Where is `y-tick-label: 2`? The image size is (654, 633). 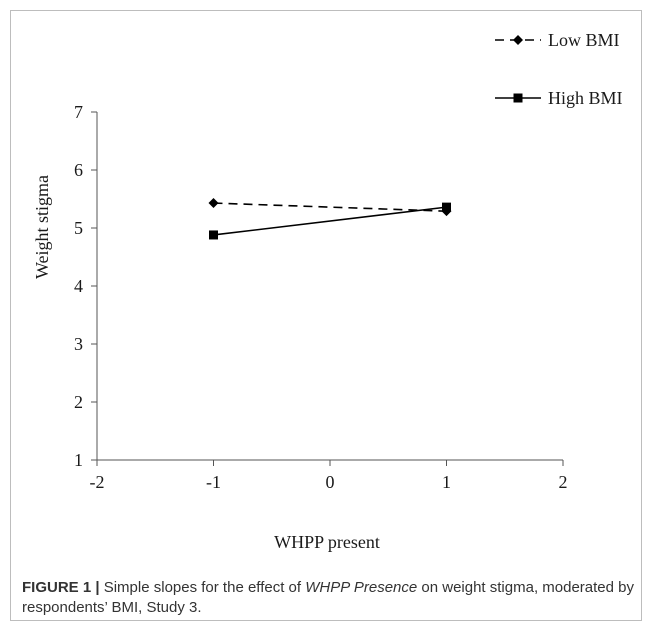
y-tick-label: 2 is located at coordinates (78, 402).